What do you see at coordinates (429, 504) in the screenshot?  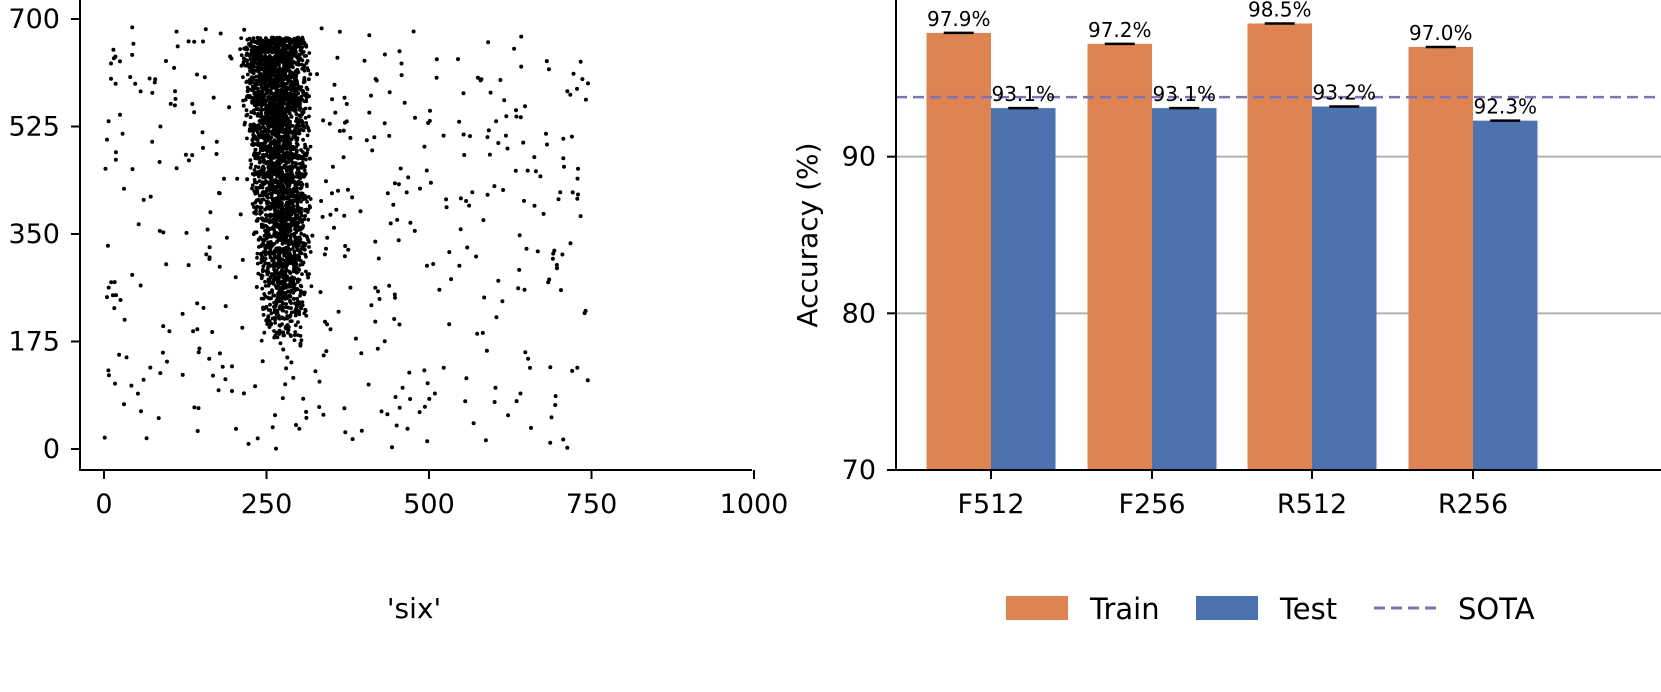 I see `scatter-x-tick-label: 500` at bounding box center [429, 504].